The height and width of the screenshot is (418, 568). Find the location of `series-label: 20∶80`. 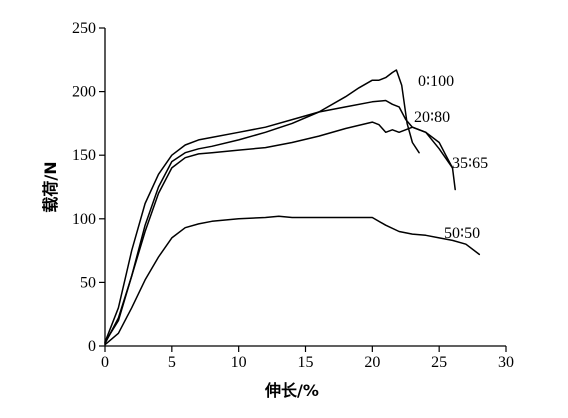

series-label: 20∶80 is located at coordinates (432, 117).